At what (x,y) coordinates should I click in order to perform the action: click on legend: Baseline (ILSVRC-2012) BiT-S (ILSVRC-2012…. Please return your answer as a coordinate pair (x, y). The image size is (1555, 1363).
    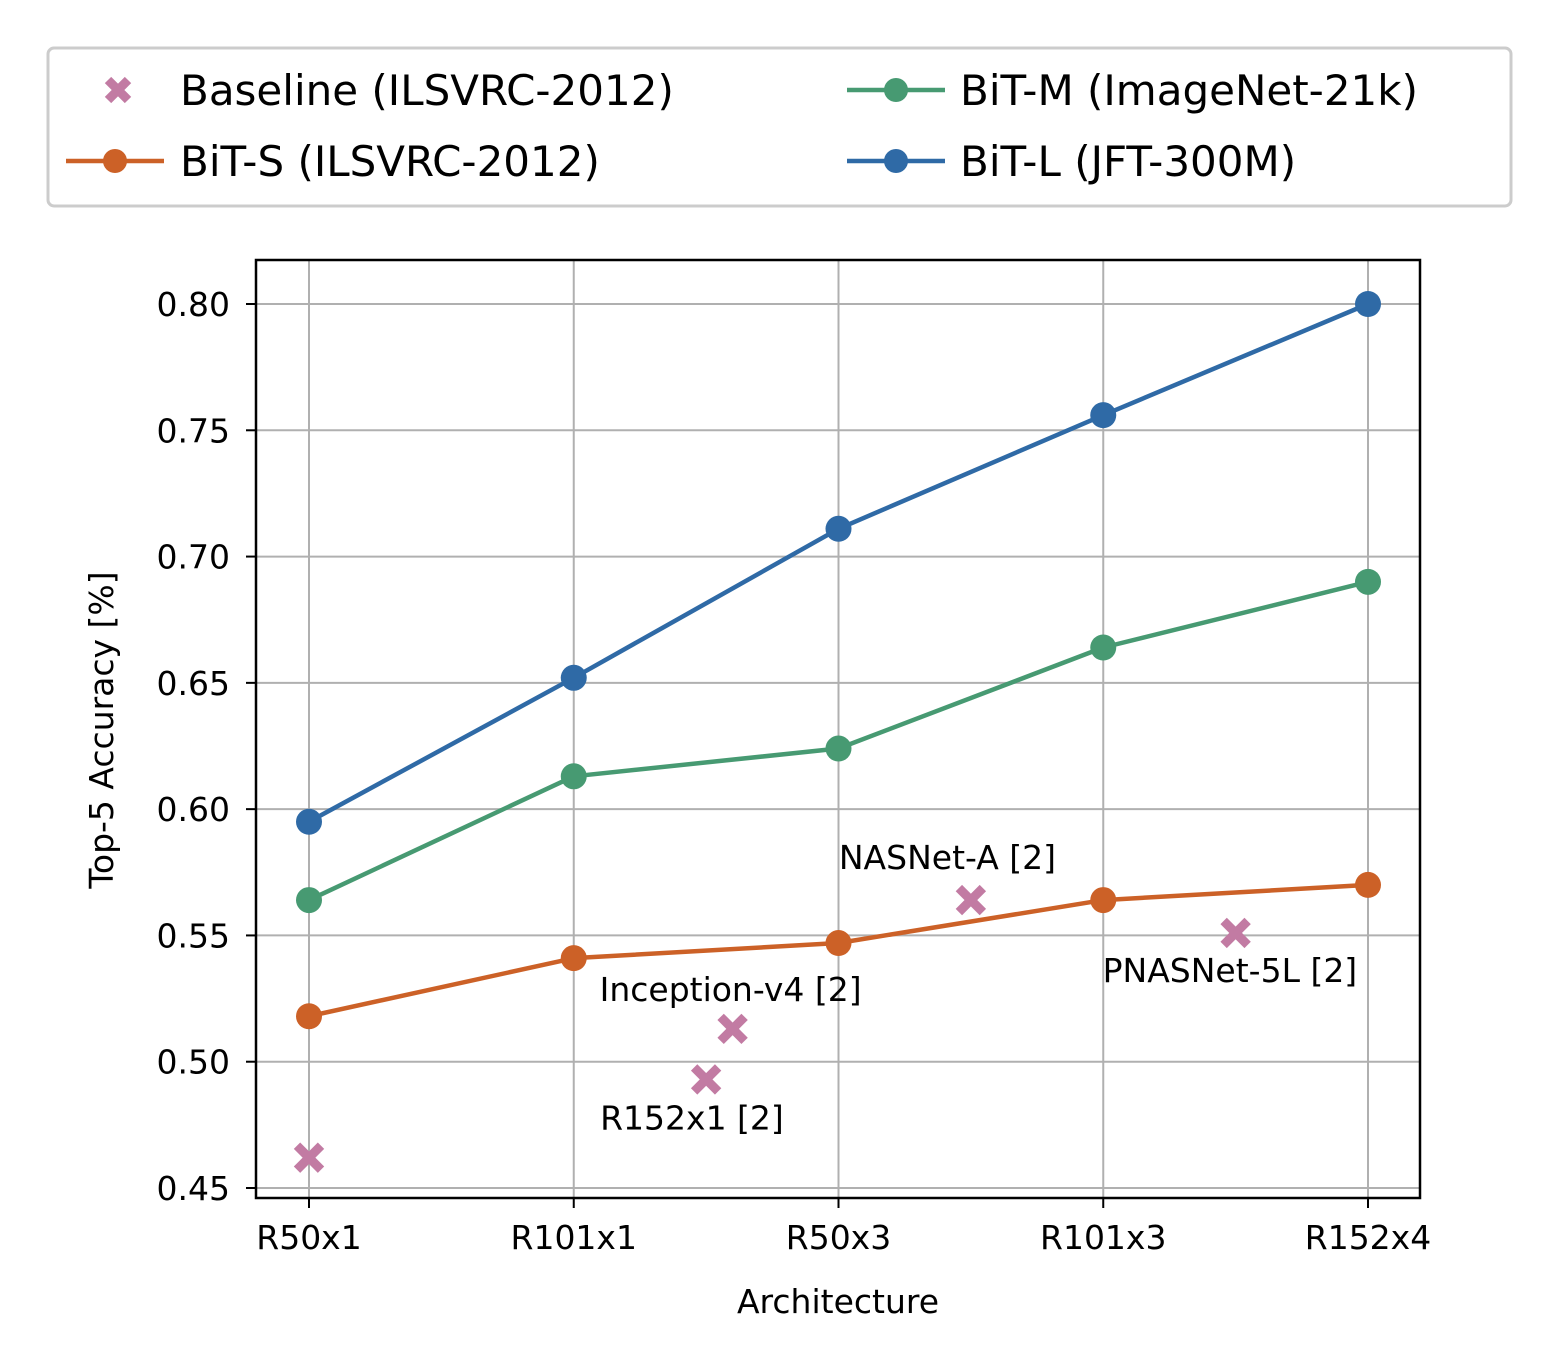
    Looking at the image, I should click on (779, 127).